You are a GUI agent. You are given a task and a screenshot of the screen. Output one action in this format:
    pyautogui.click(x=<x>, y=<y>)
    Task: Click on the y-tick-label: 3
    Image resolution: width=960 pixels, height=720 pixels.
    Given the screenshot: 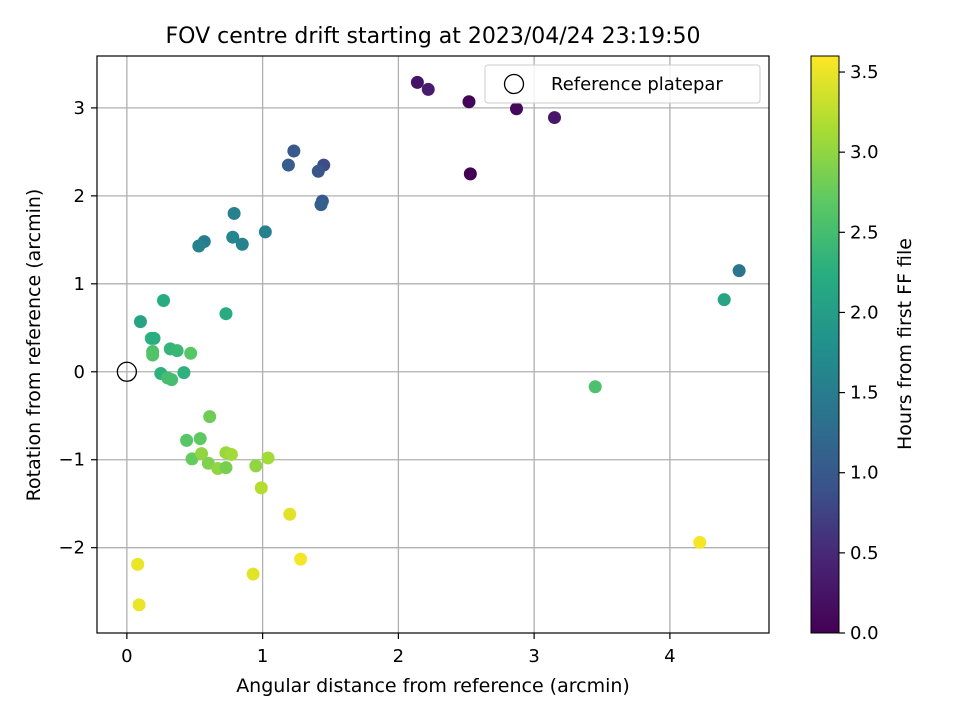 What is the action you would take?
    pyautogui.click(x=79, y=108)
    